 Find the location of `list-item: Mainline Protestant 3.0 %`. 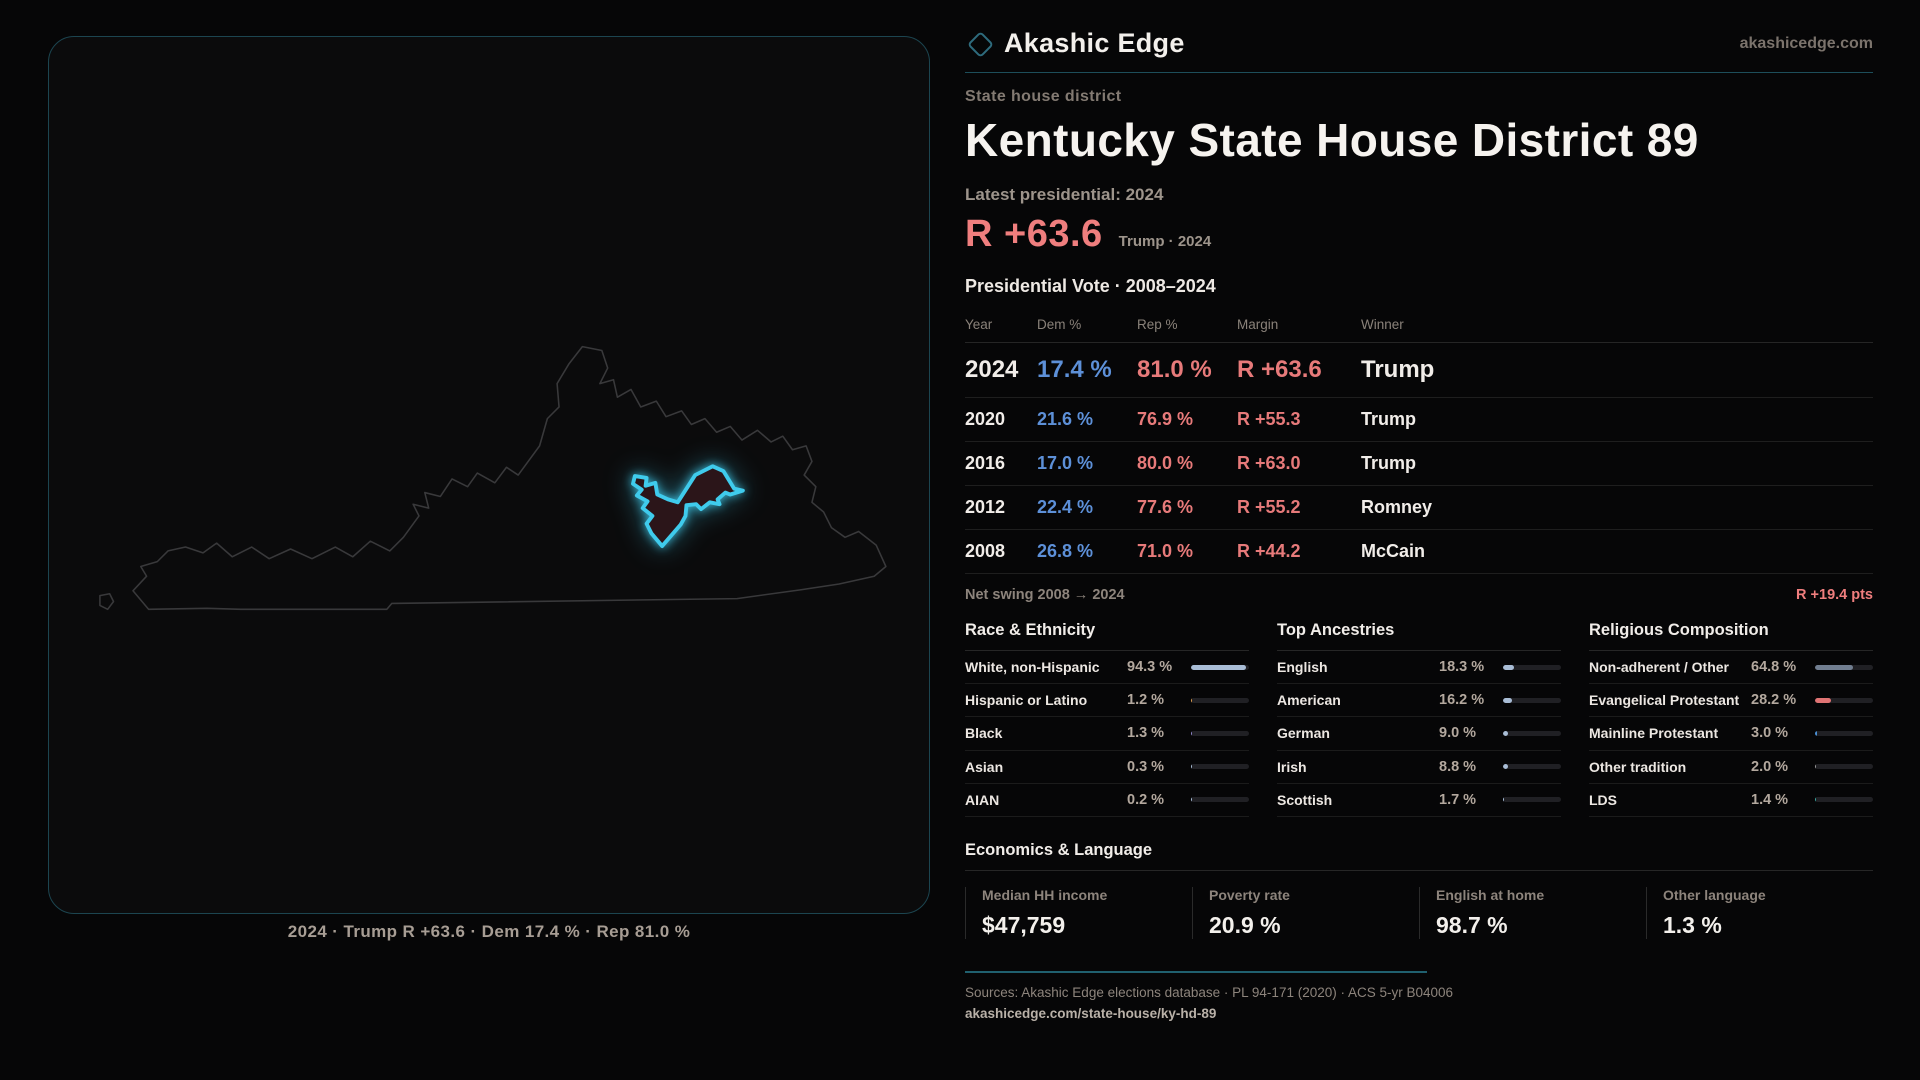

list-item: Mainline Protestant 3.0 % is located at coordinates (1731, 734).